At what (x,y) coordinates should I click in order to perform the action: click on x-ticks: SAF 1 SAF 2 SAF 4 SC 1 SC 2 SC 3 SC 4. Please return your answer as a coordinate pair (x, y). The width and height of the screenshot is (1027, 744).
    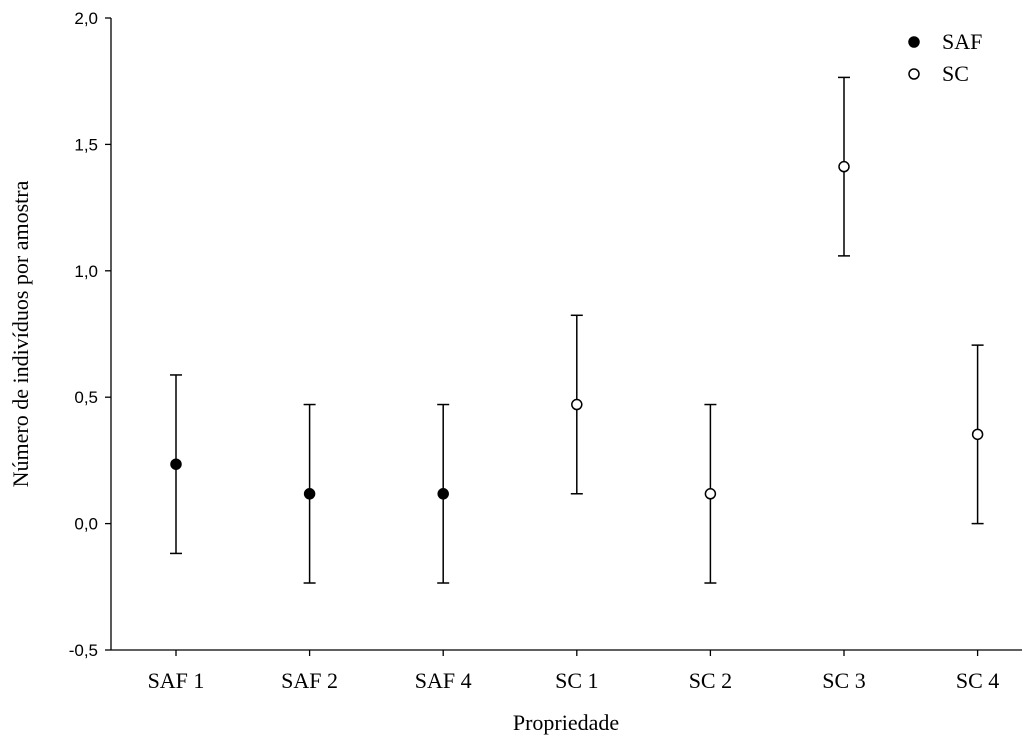
    Looking at the image, I should click on (573, 671).